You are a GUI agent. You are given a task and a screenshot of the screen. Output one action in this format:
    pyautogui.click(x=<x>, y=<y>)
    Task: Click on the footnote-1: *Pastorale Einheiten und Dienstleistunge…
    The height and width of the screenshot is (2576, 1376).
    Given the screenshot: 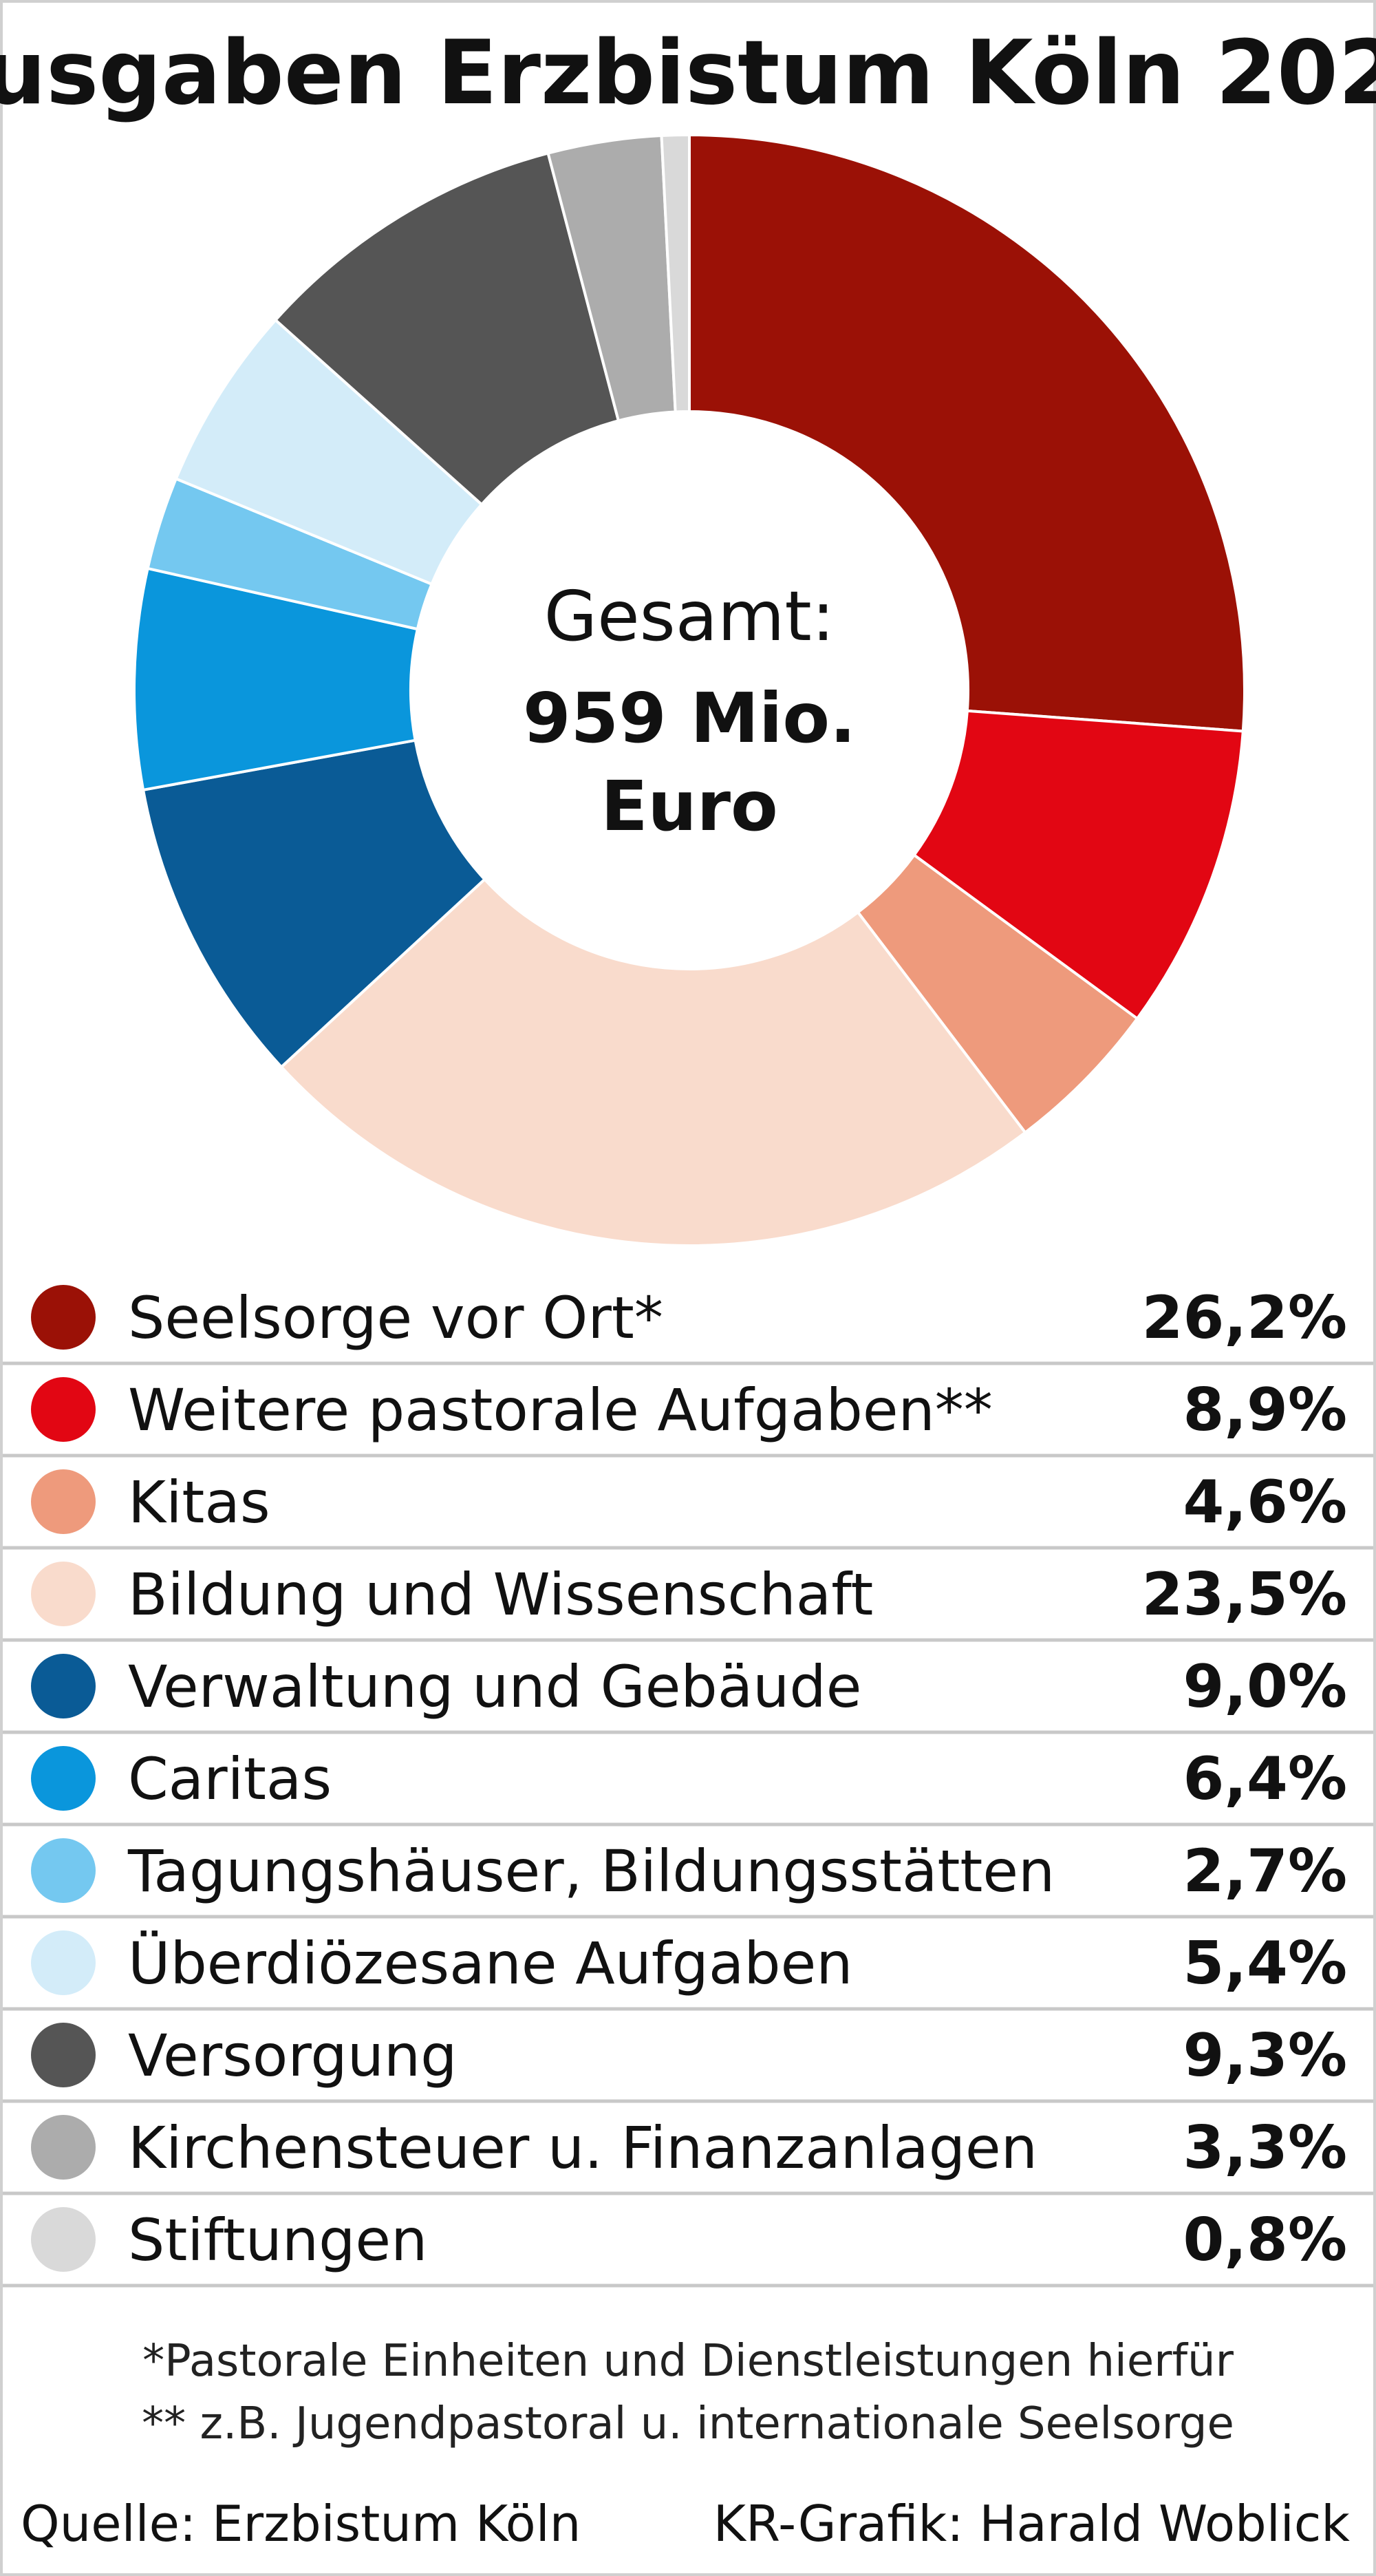 What is the action you would take?
    pyautogui.click(x=688, y=2361)
    